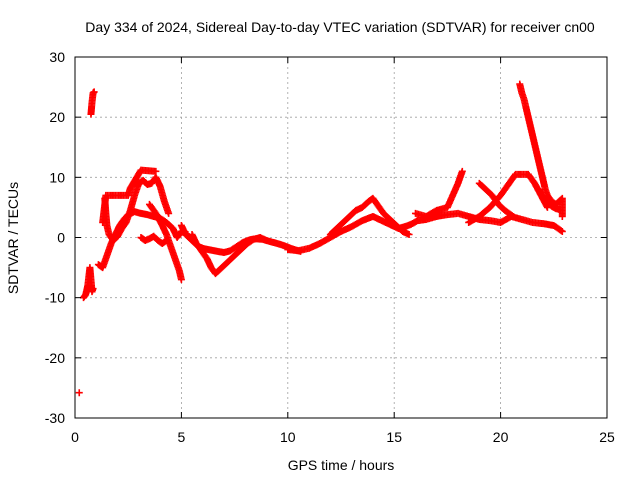 Image resolution: width=640 pixels, height=480 pixels. I want to click on x-tick-label: 0, so click(75, 437).